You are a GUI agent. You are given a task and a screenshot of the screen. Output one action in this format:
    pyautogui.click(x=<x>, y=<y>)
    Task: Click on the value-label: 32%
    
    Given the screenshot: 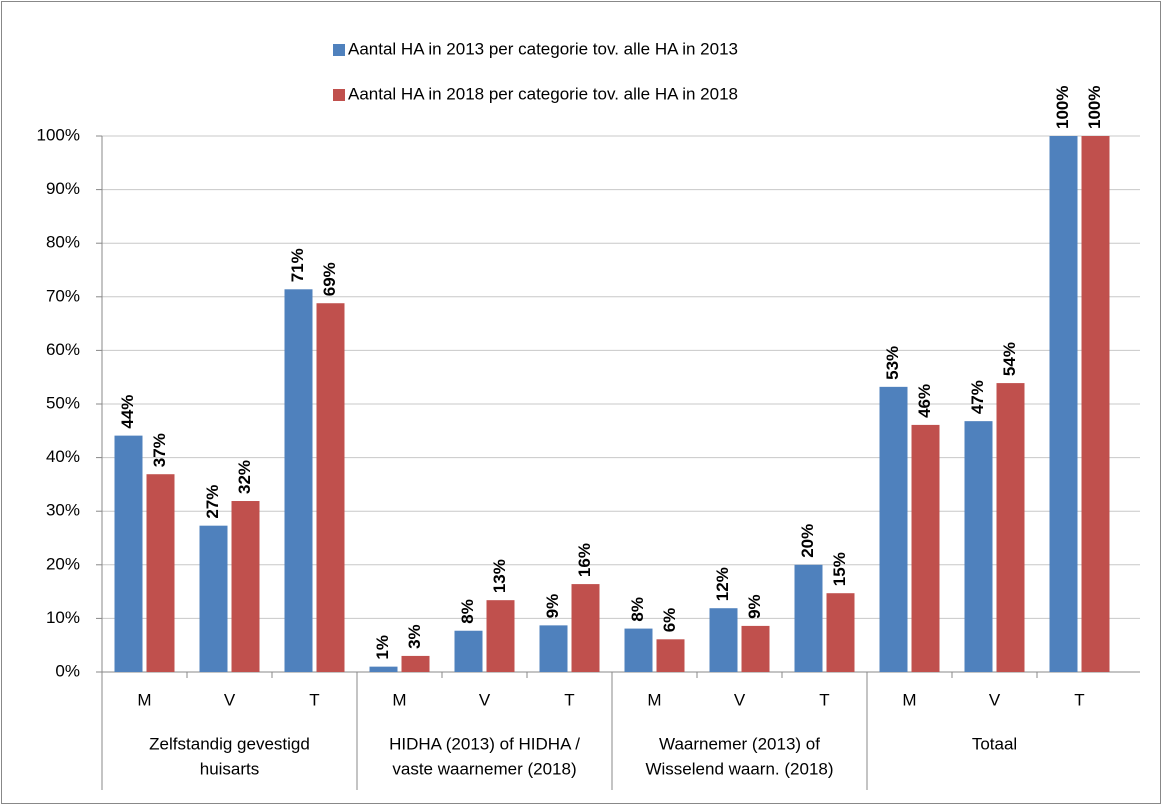 What is the action you would take?
    pyautogui.click(x=244, y=477)
    